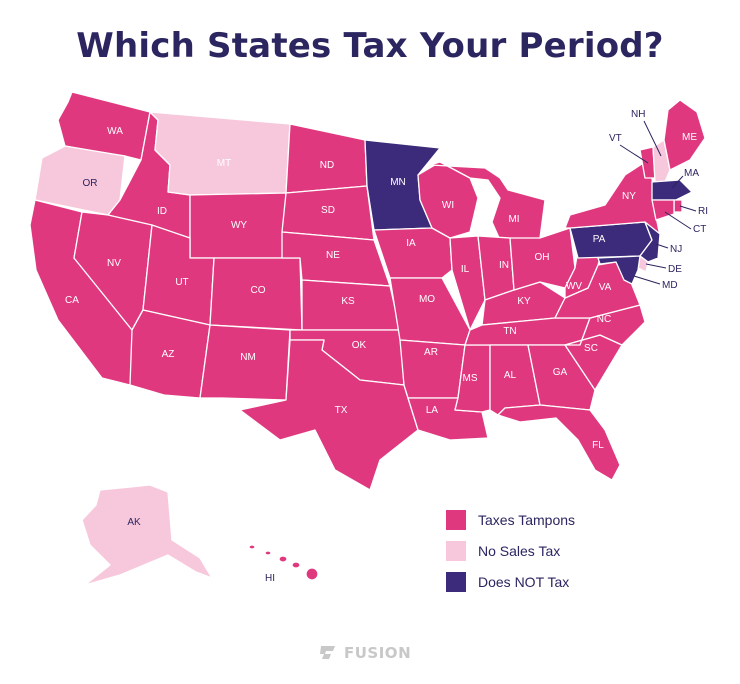 The height and width of the screenshot is (684, 740). Describe the element at coordinates (619, 270) in the screenshot. I see `state-md` at that location.